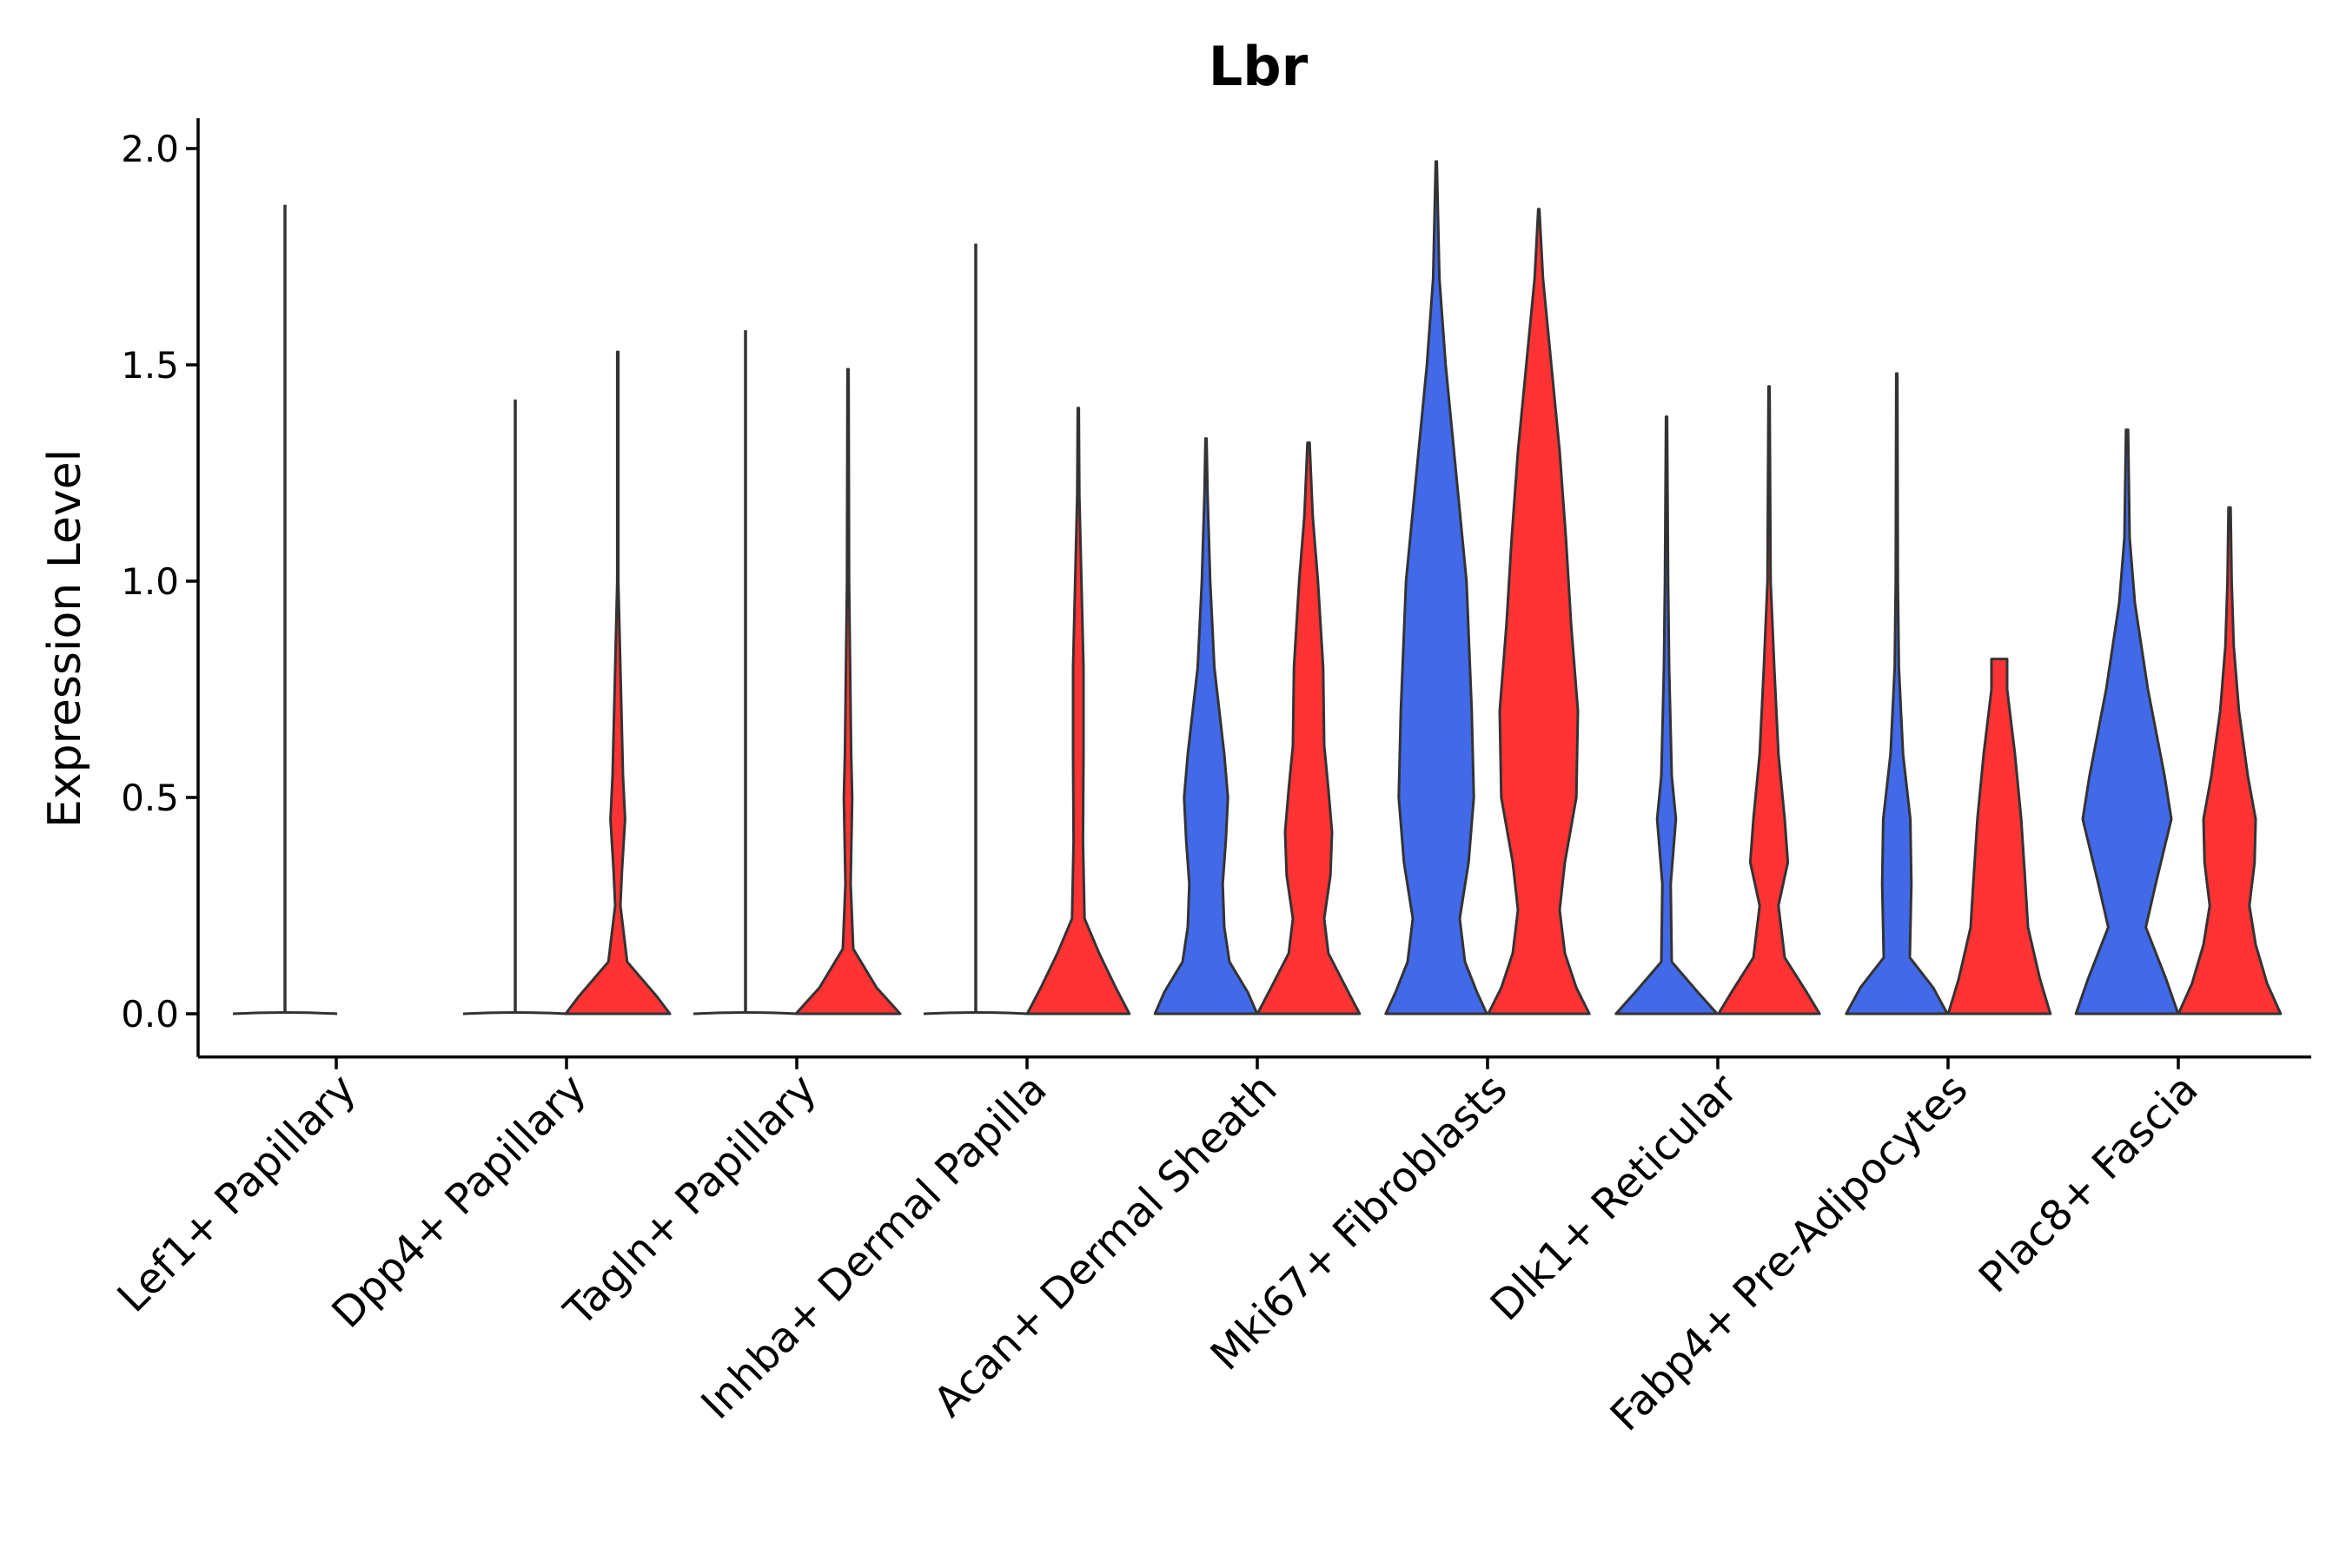  I want to click on x-tick-label: Lef1+ Papillary, so click(238, 1193).